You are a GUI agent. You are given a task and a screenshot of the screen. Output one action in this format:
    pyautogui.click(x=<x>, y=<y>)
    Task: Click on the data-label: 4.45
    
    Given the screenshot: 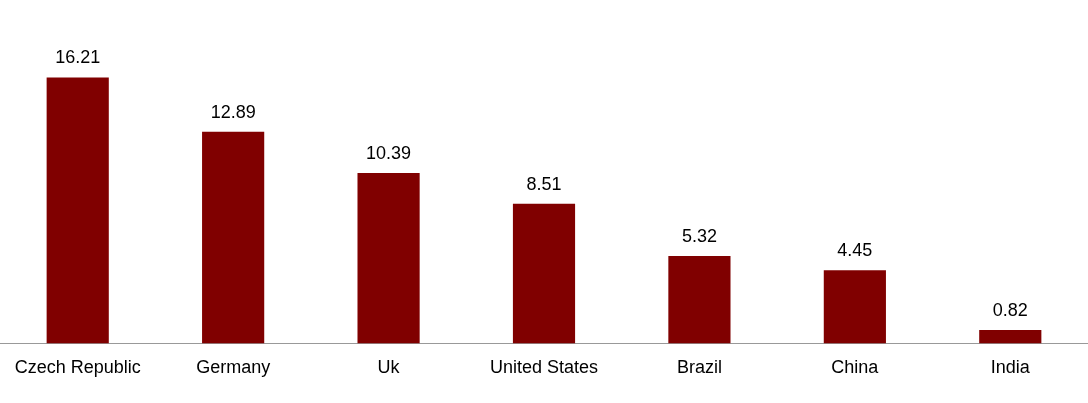 What is the action you would take?
    pyautogui.click(x=855, y=250)
    